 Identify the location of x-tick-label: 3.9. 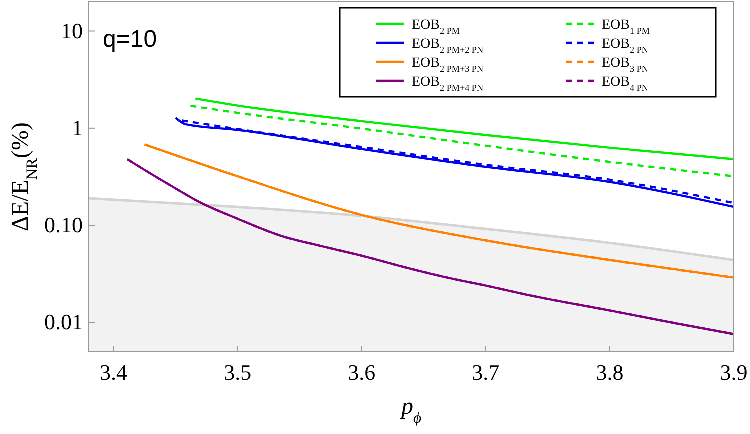
(734, 372).